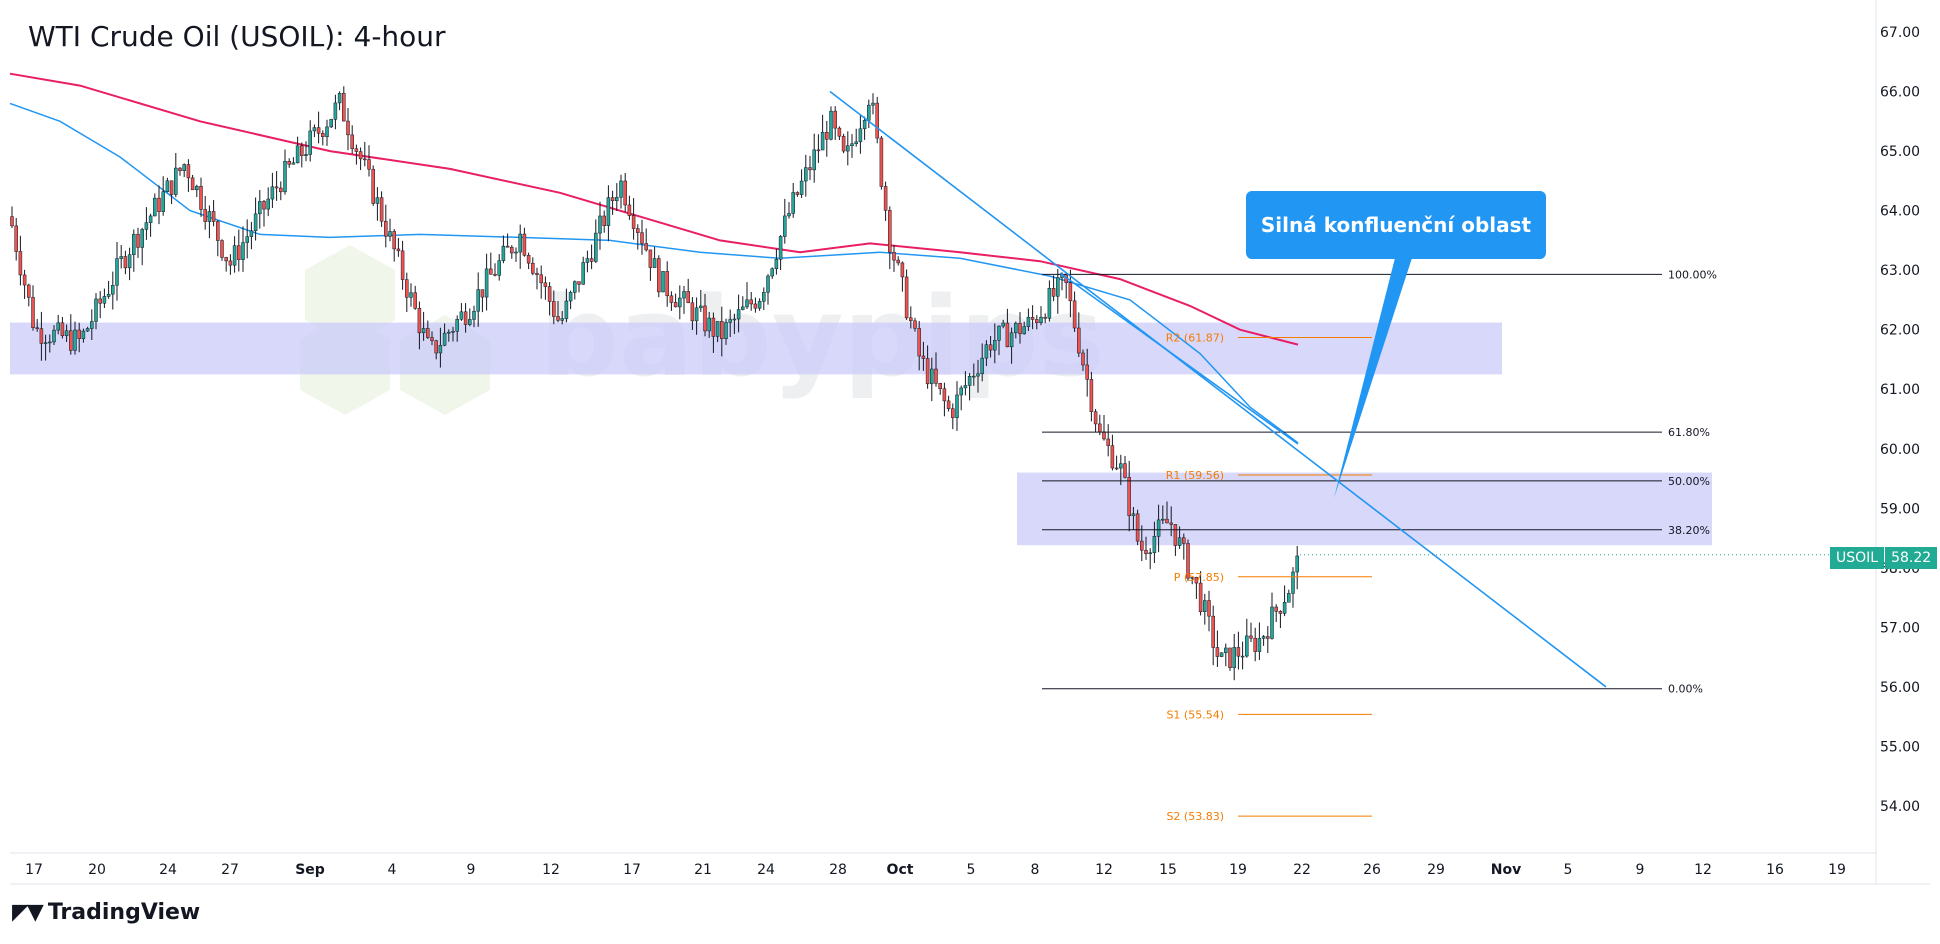  Describe the element at coordinates (1373, 378) in the screenshot. I see `callout-pointer` at that location.